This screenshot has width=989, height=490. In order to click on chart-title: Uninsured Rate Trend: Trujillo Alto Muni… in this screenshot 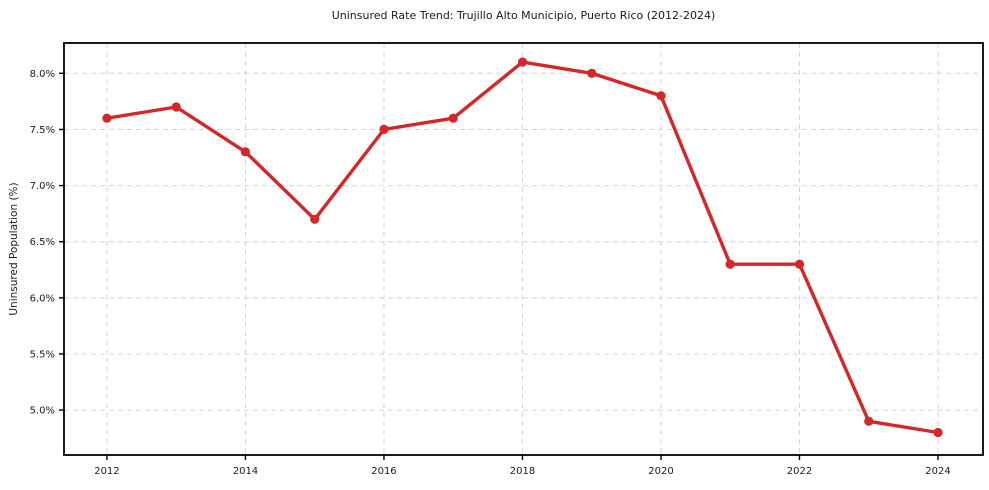, I will do `click(523, 15)`.